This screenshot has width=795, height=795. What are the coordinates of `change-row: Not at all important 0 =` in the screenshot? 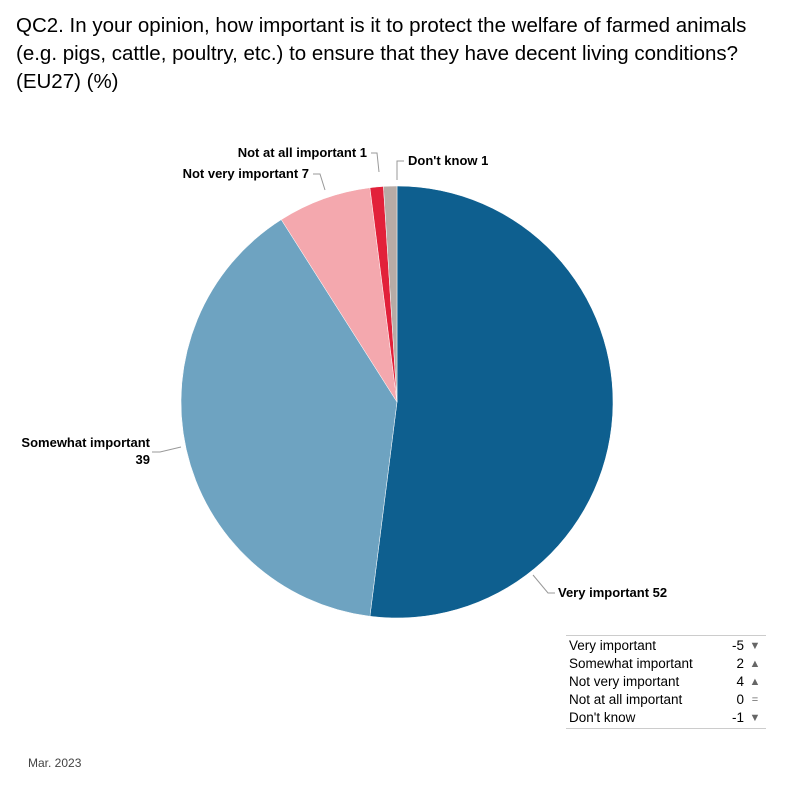 It's located at (666, 700).